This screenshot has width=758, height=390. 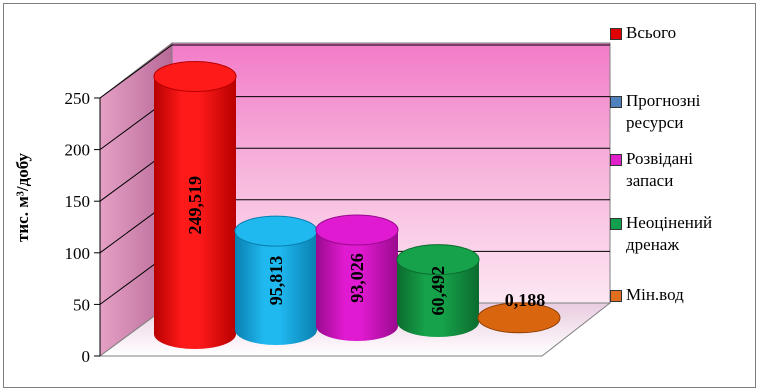 What do you see at coordinates (81, 304) in the screenshot?
I see `y-tick-label: 50` at bounding box center [81, 304].